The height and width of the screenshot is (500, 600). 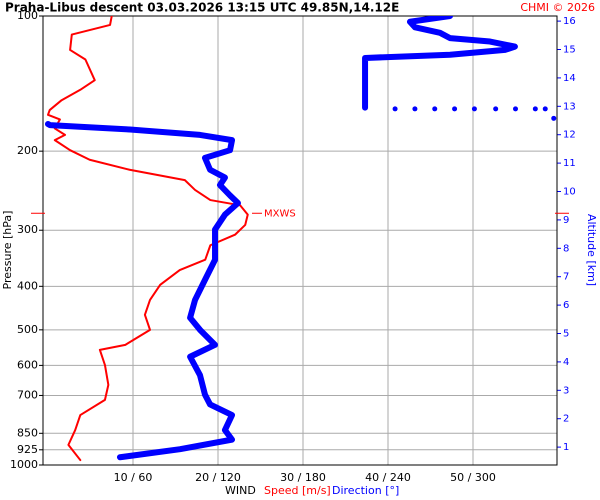 What do you see at coordinates (27, 15) in the screenshot?
I see `y-tick-label: 100` at bounding box center [27, 15].